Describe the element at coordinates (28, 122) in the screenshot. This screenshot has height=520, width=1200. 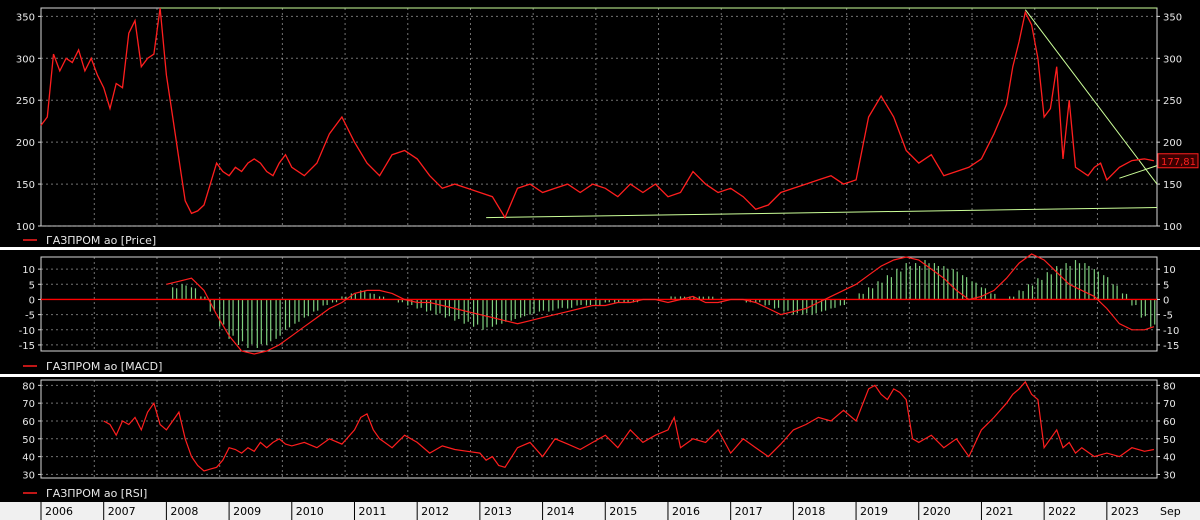
I see `price-y-ticks-left: 100 150 200 250 300 350` at that location.